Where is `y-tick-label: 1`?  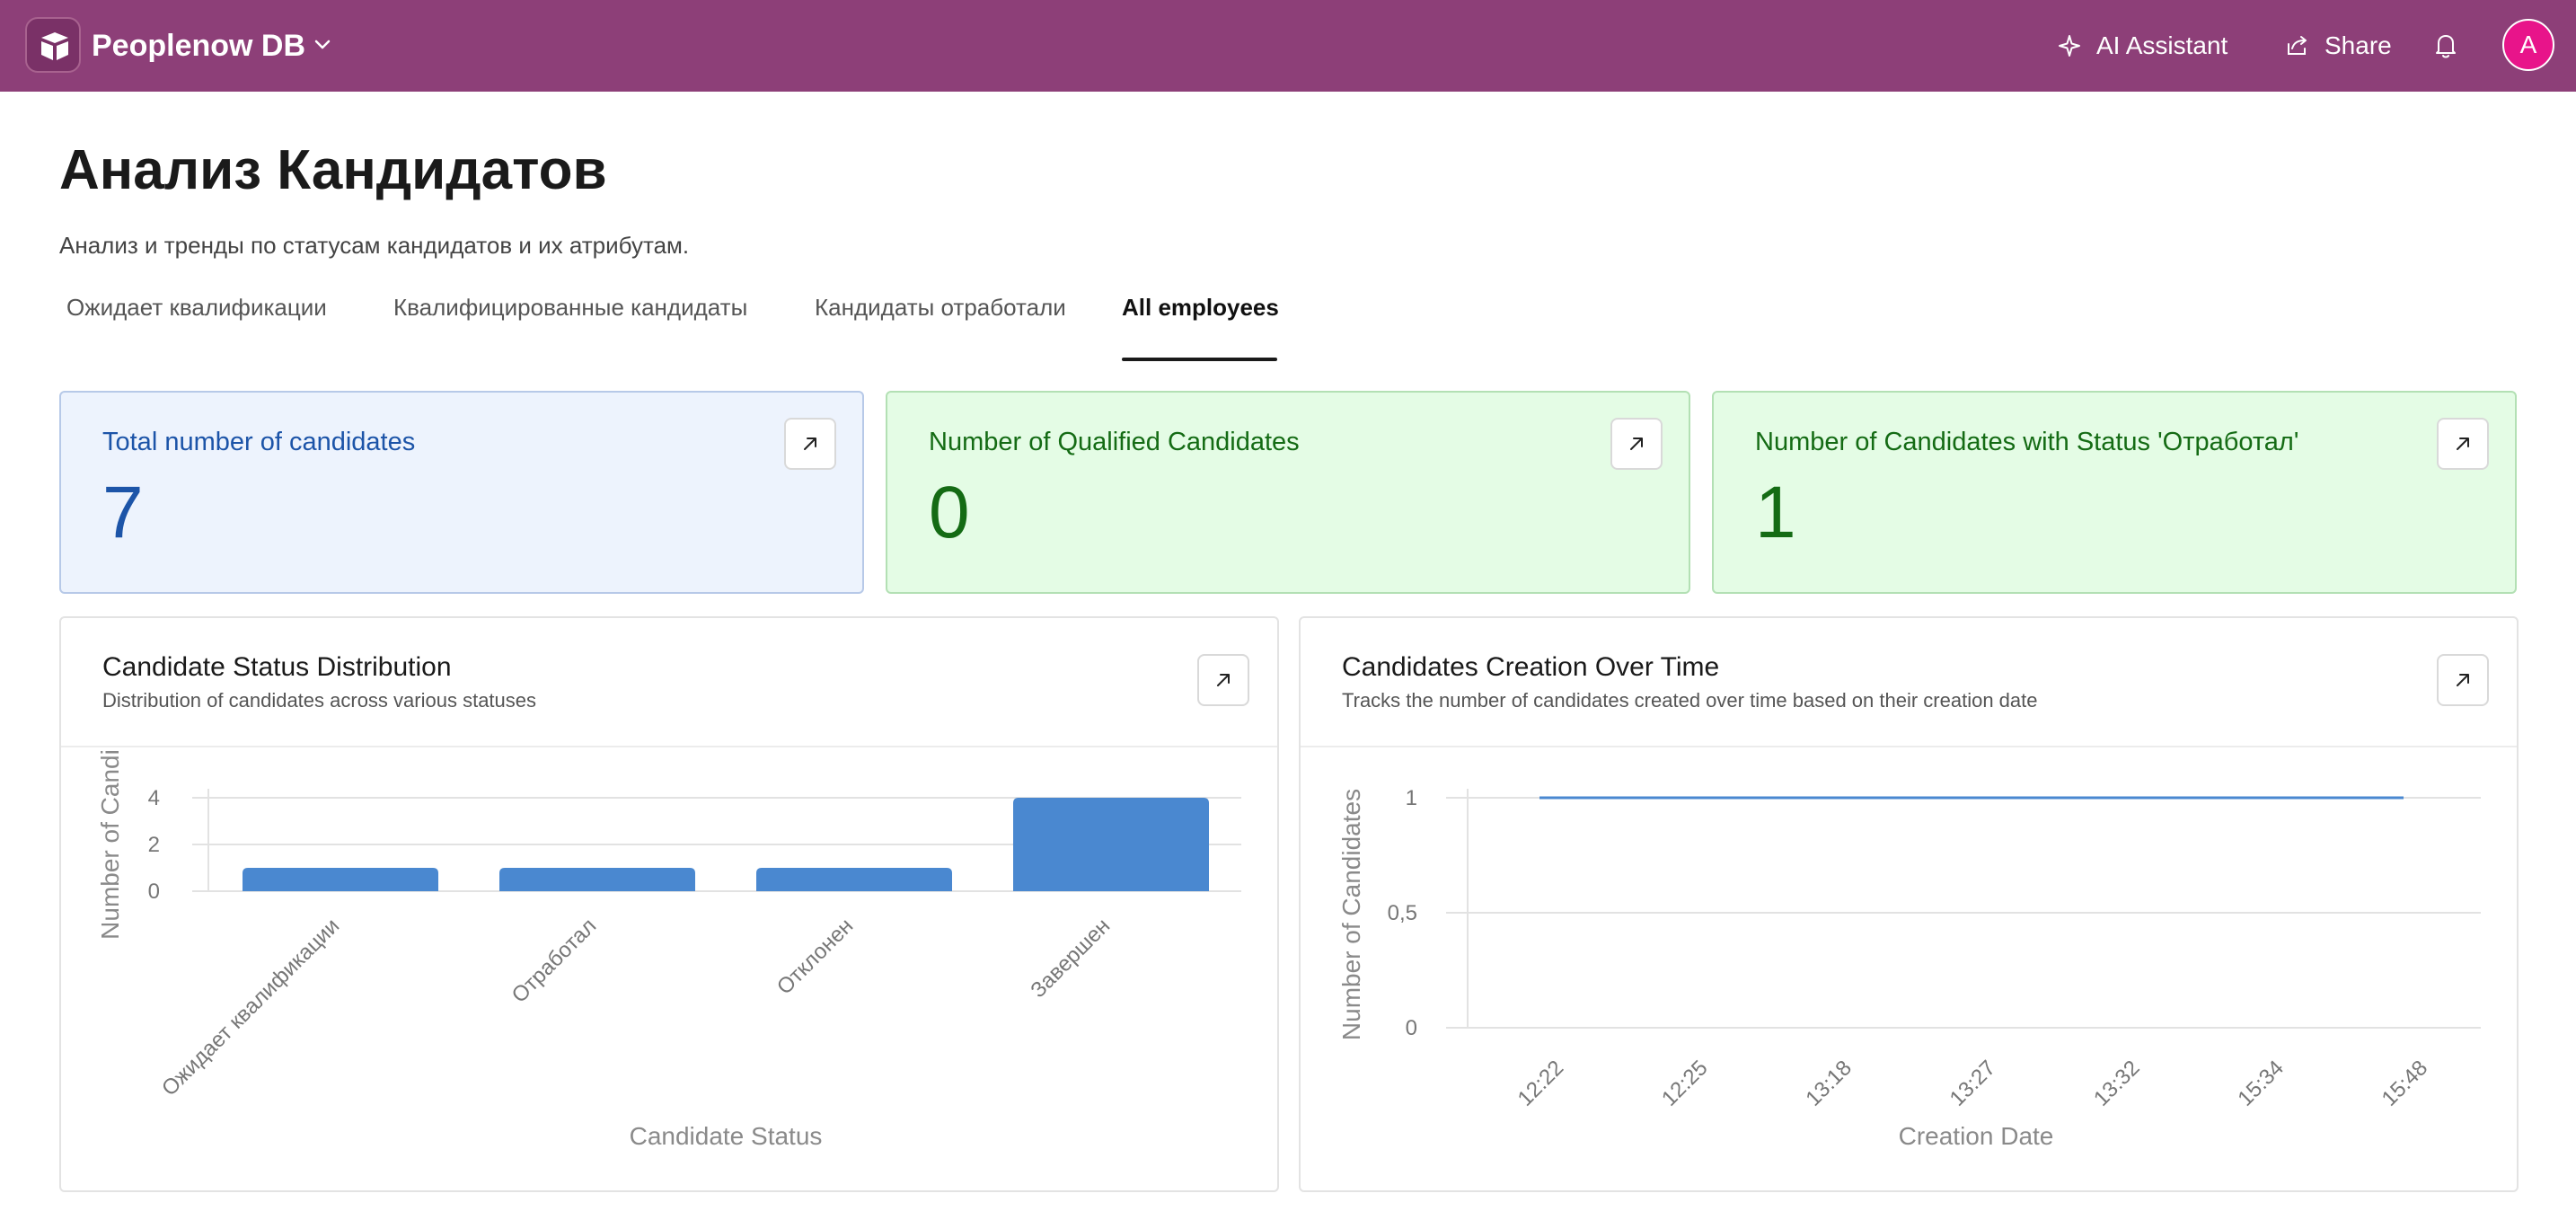
y-tick-label: 1 is located at coordinates (1411, 798).